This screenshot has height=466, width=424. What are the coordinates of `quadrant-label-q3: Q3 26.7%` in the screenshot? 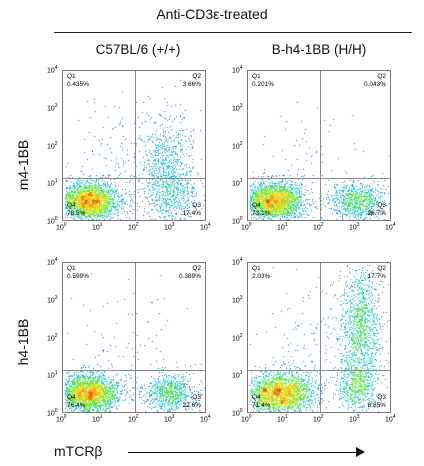 It's located at (376, 209).